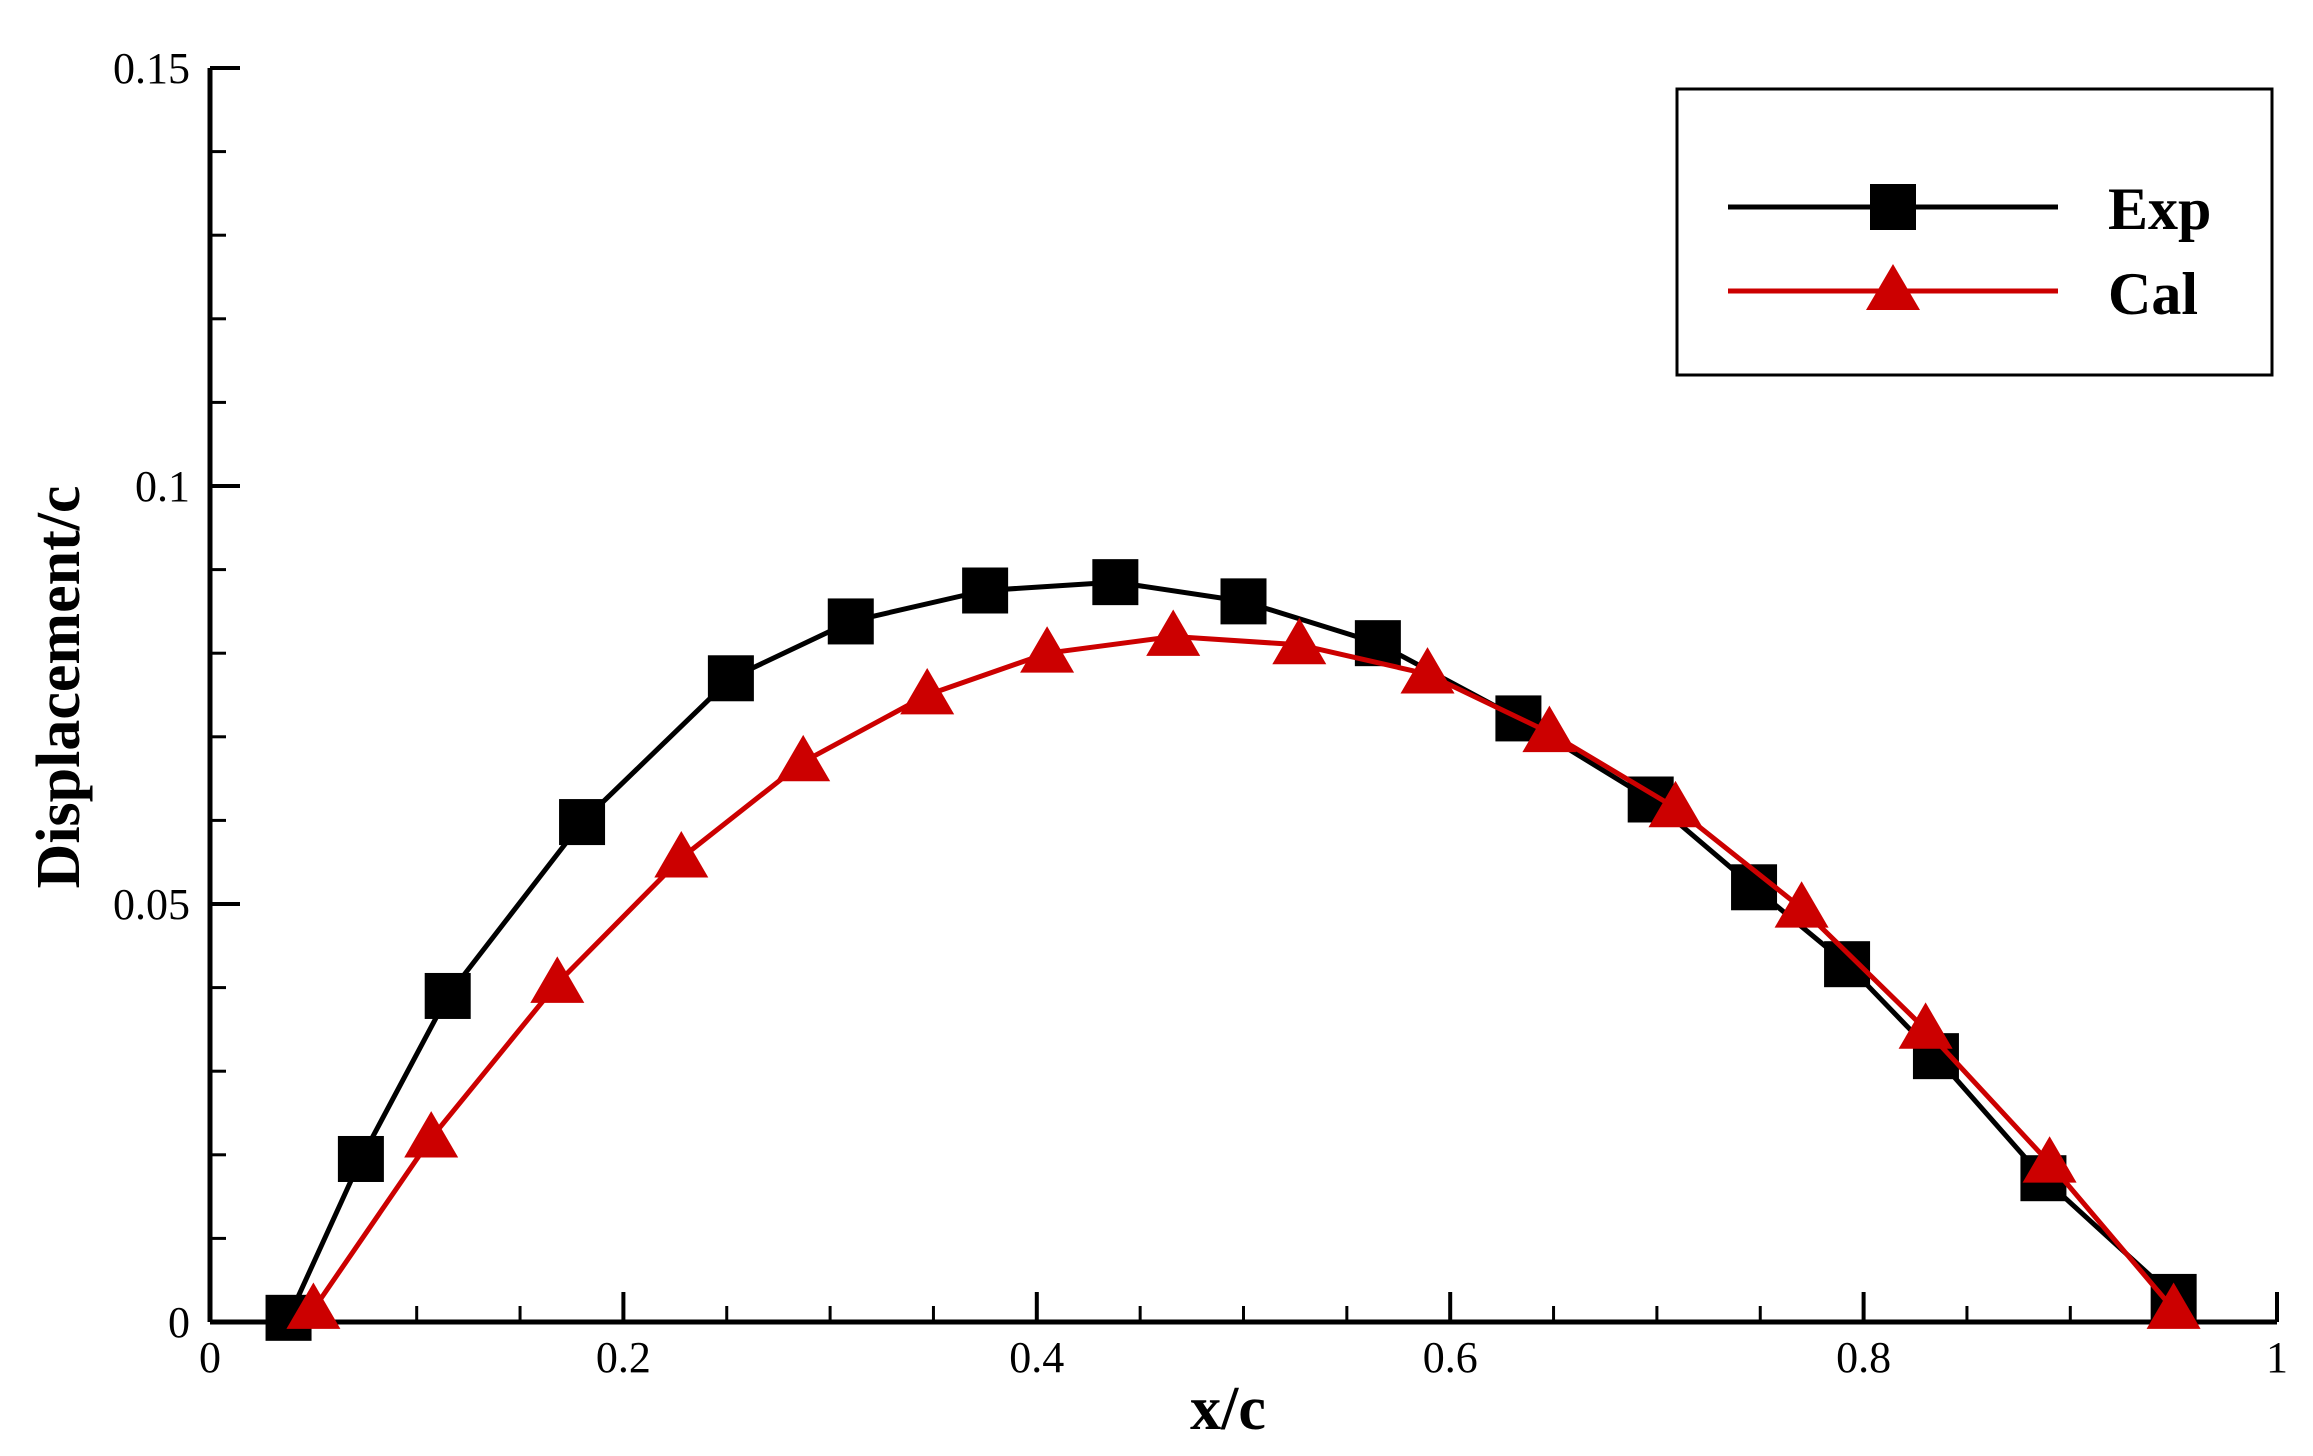  I want to click on x-axis-title: x/c, so click(1228, 1409).